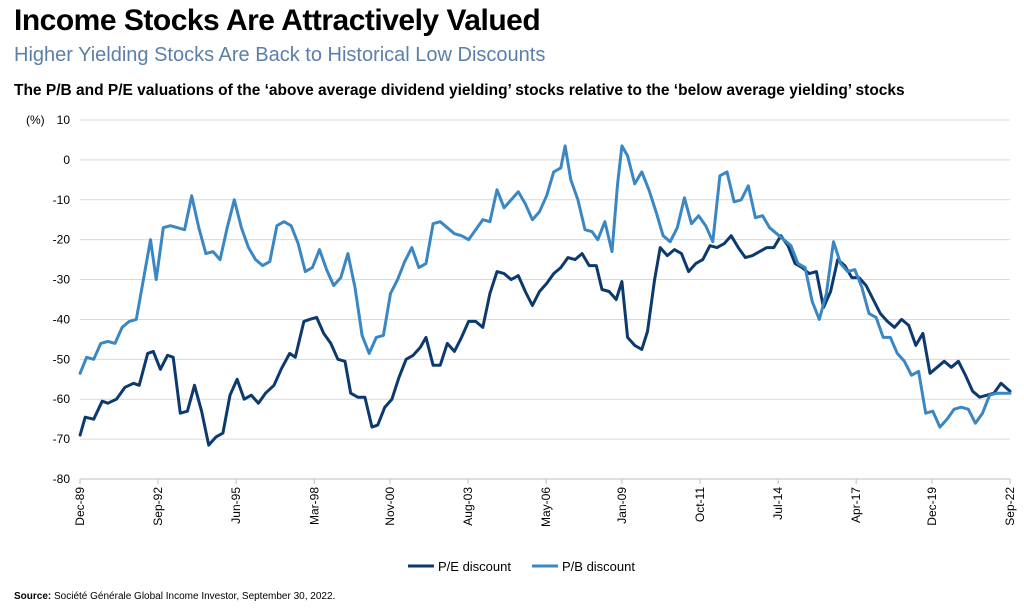 Image resolution: width=1024 pixels, height=609 pixels. Describe the element at coordinates (80, 506) in the screenshot. I see `x-tick-label: Dec-89` at that location.